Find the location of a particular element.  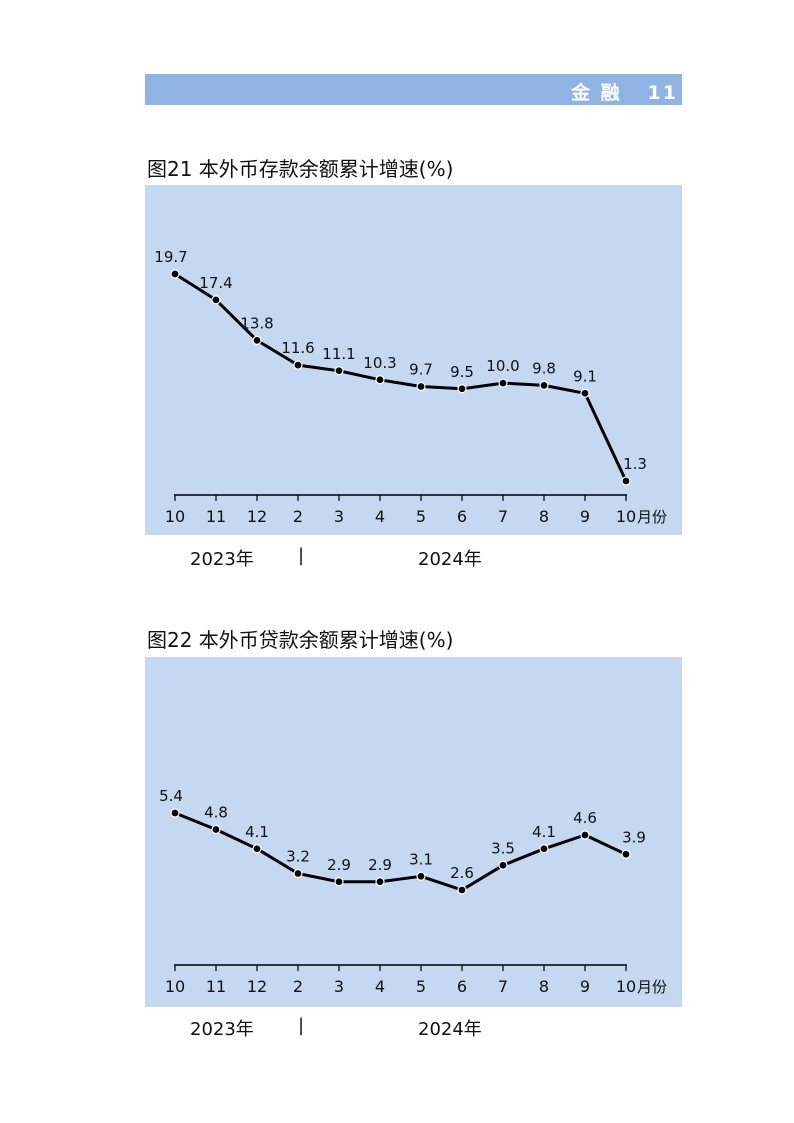

chart-1-x-tick-label-5: 4 is located at coordinates (380, 516).